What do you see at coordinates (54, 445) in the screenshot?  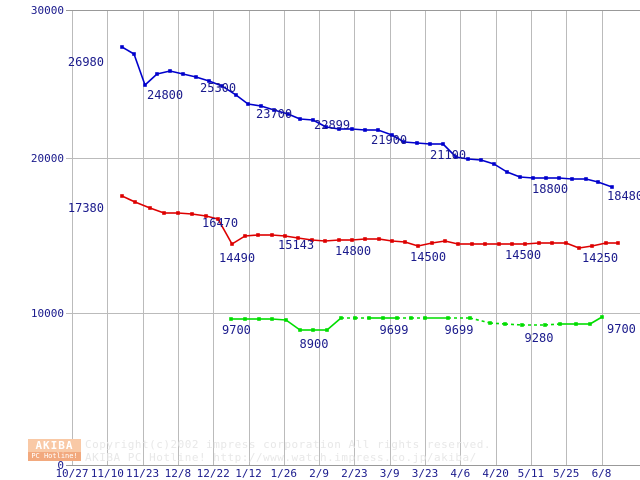 I see `logo-top-text: AKIBA` at bounding box center [54, 445].